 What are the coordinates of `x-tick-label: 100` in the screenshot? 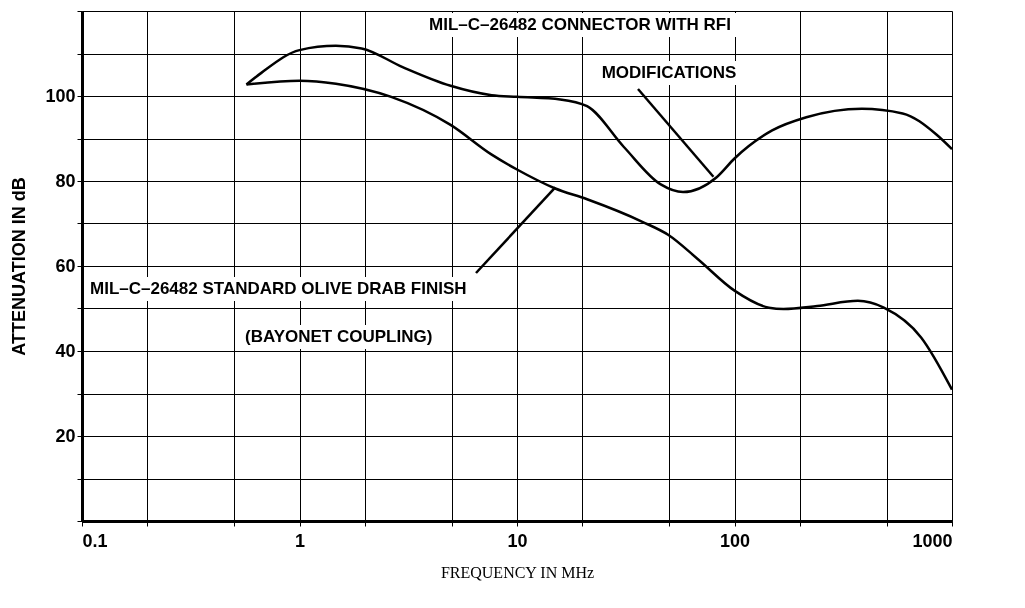 It's located at (735, 540).